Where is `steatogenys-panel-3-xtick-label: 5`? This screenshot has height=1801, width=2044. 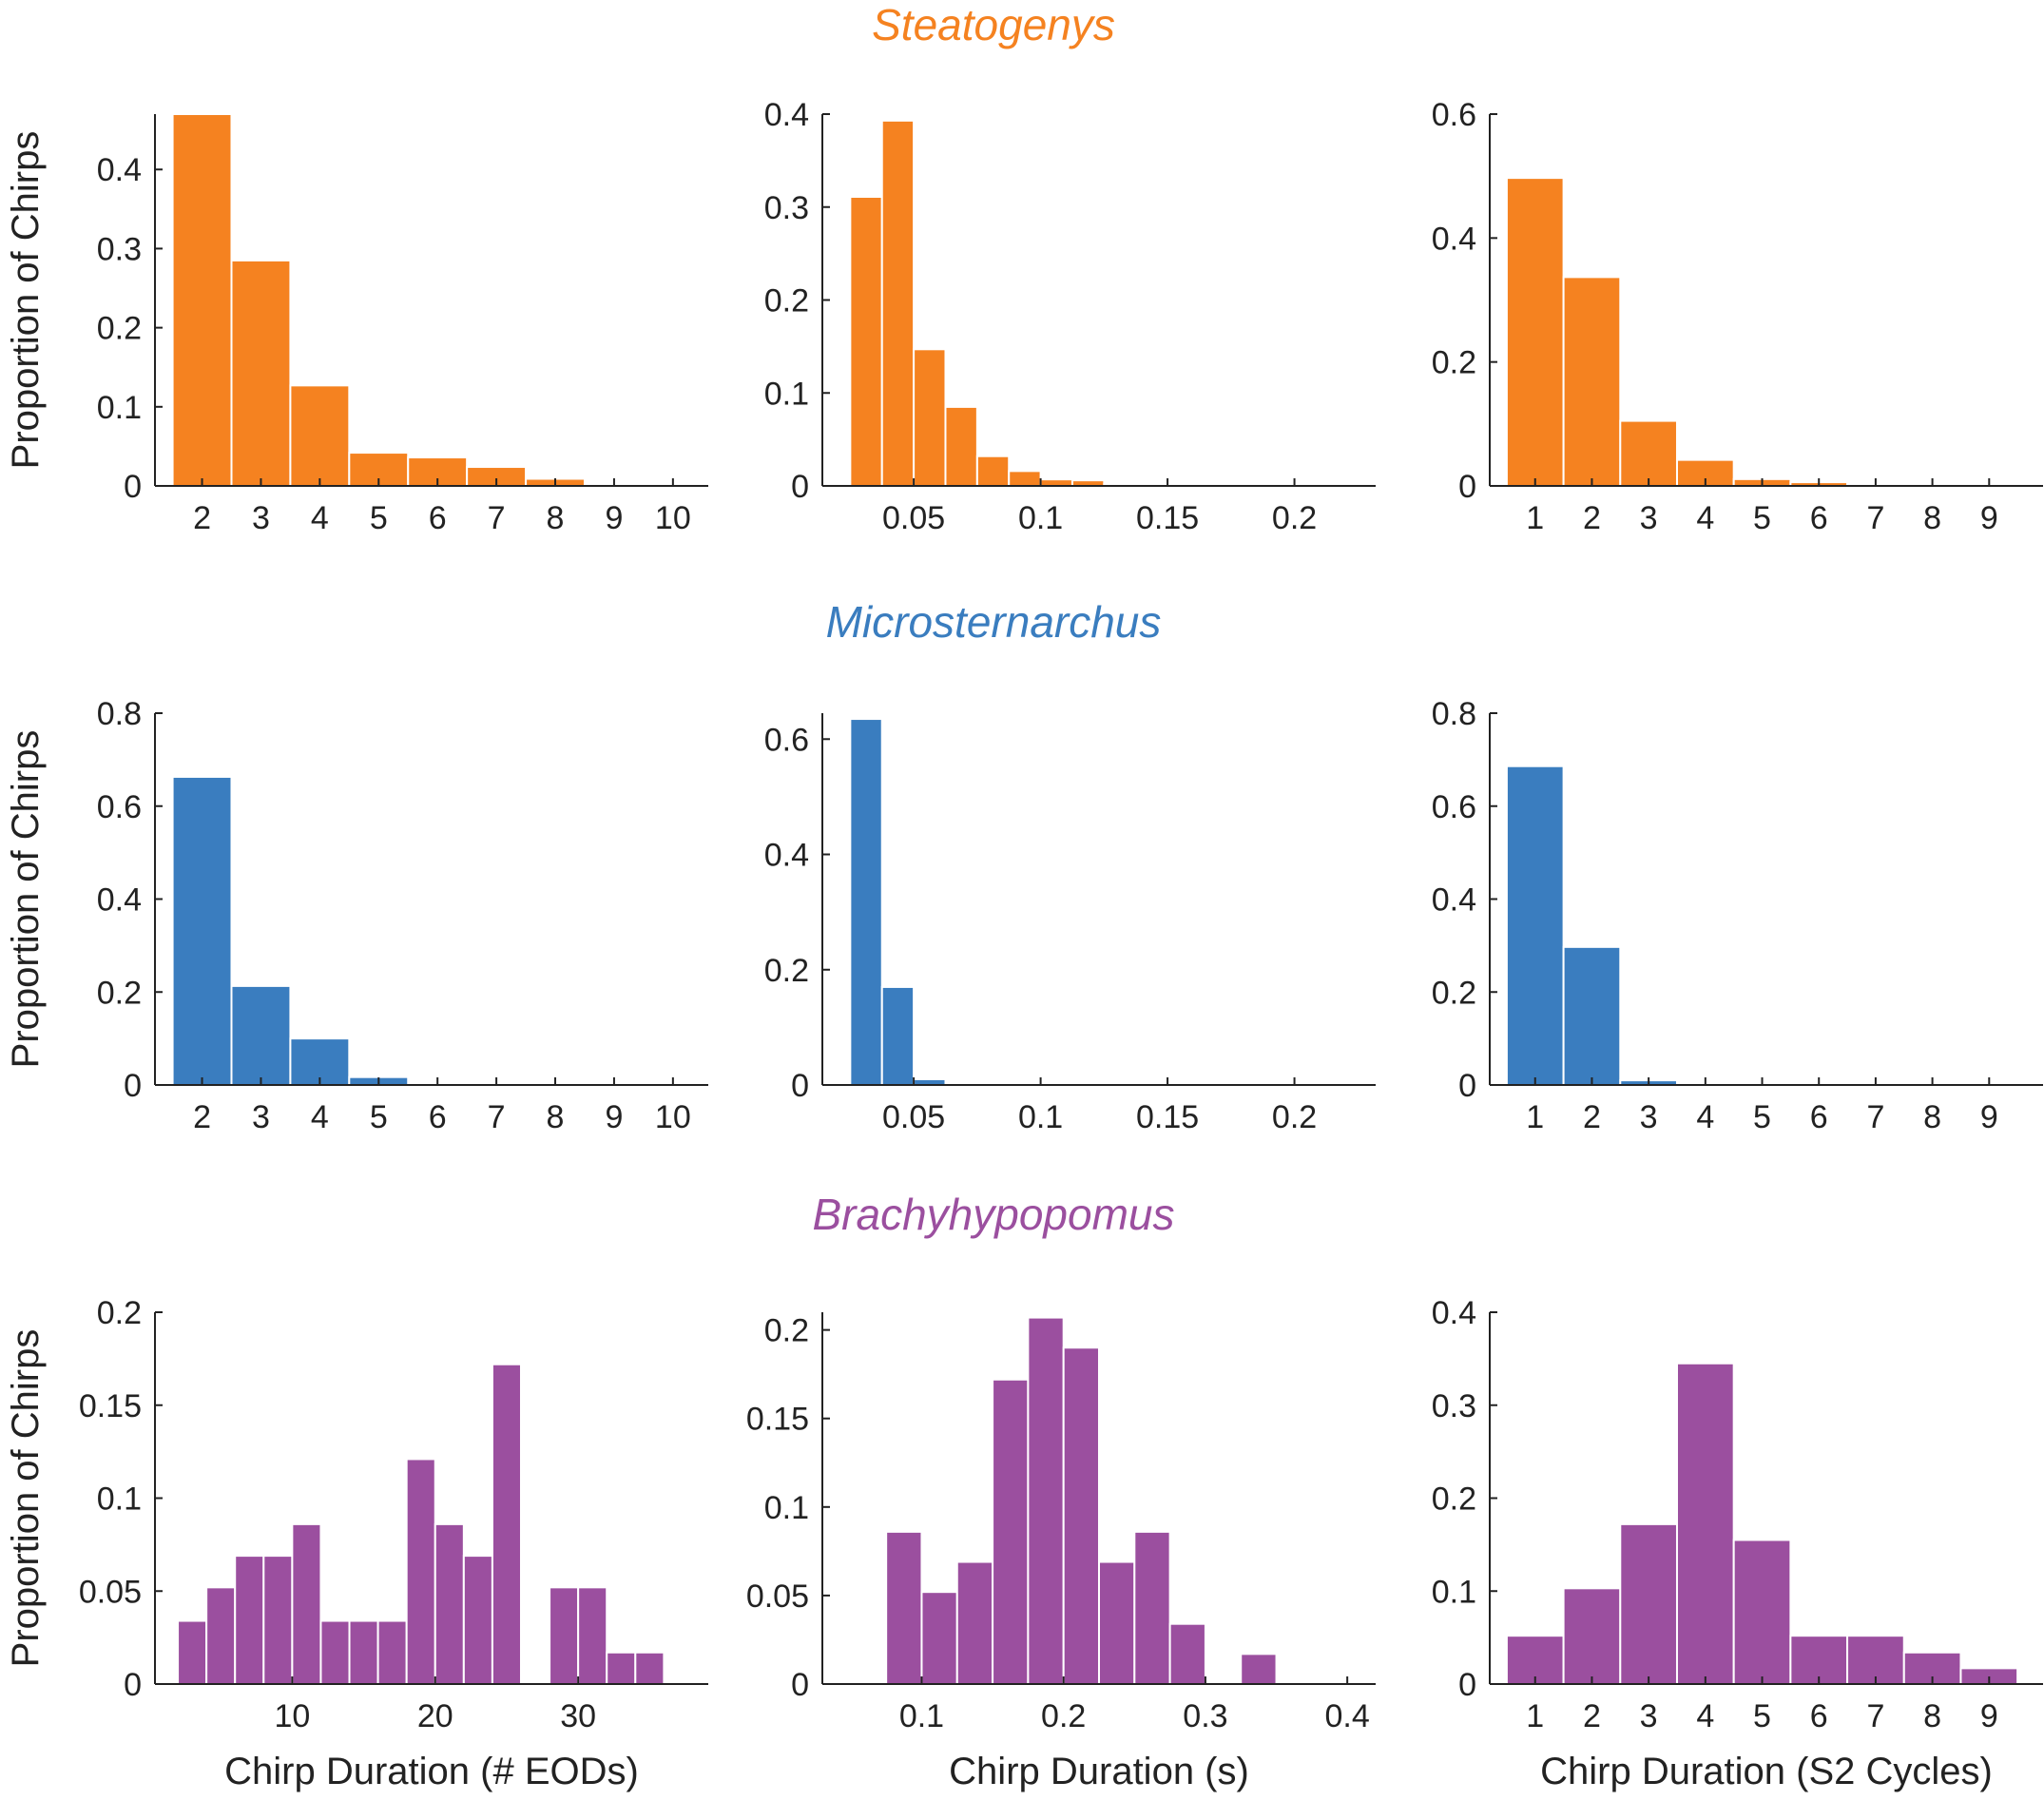
steatogenys-panel-3-xtick-label: 5 is located at coordinates (1762, 518).